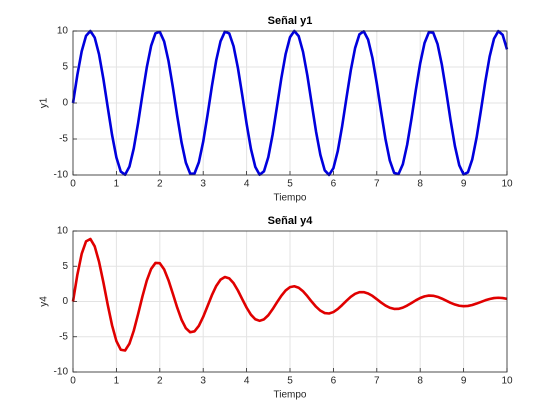 The width and height of the screenshot is (560, 420). Describe the element at coordinates (291, 221) in the screenshot. I see `chart-title: Señal y4` at that location.